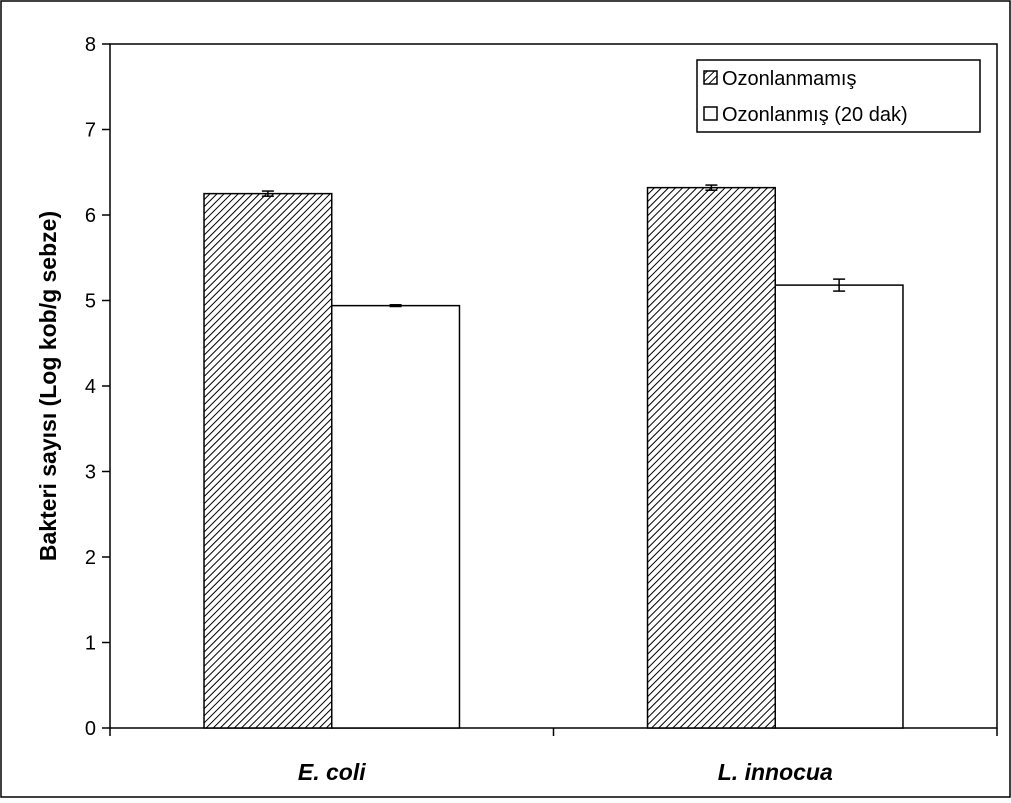  I want to click on y-tick-label: 6, so click(90, 216).